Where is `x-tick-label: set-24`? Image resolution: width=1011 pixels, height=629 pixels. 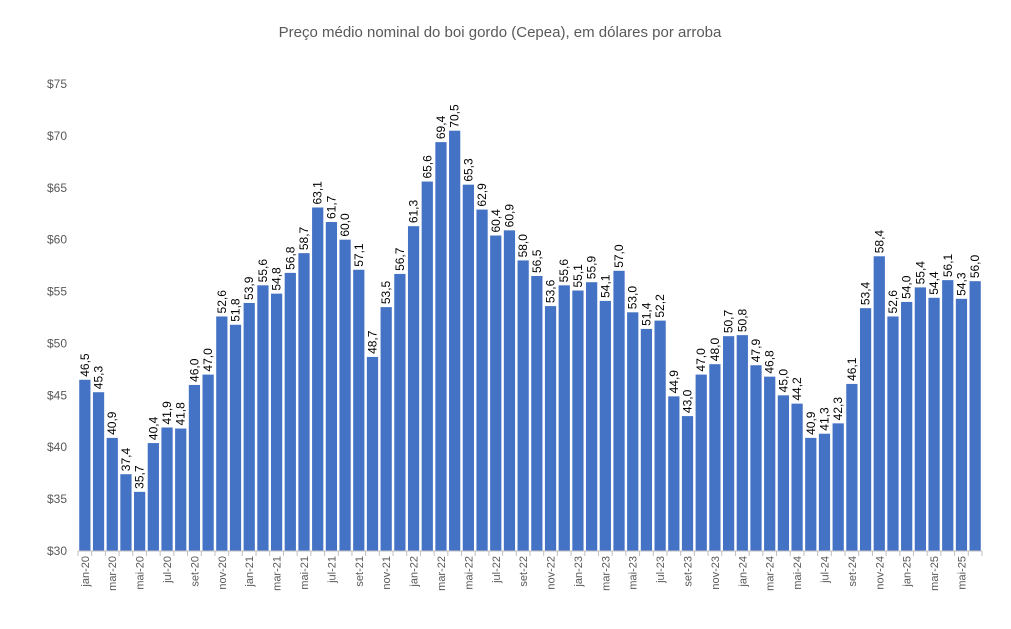
x-tick-label: set-24 is located at coordinates (853, 571).